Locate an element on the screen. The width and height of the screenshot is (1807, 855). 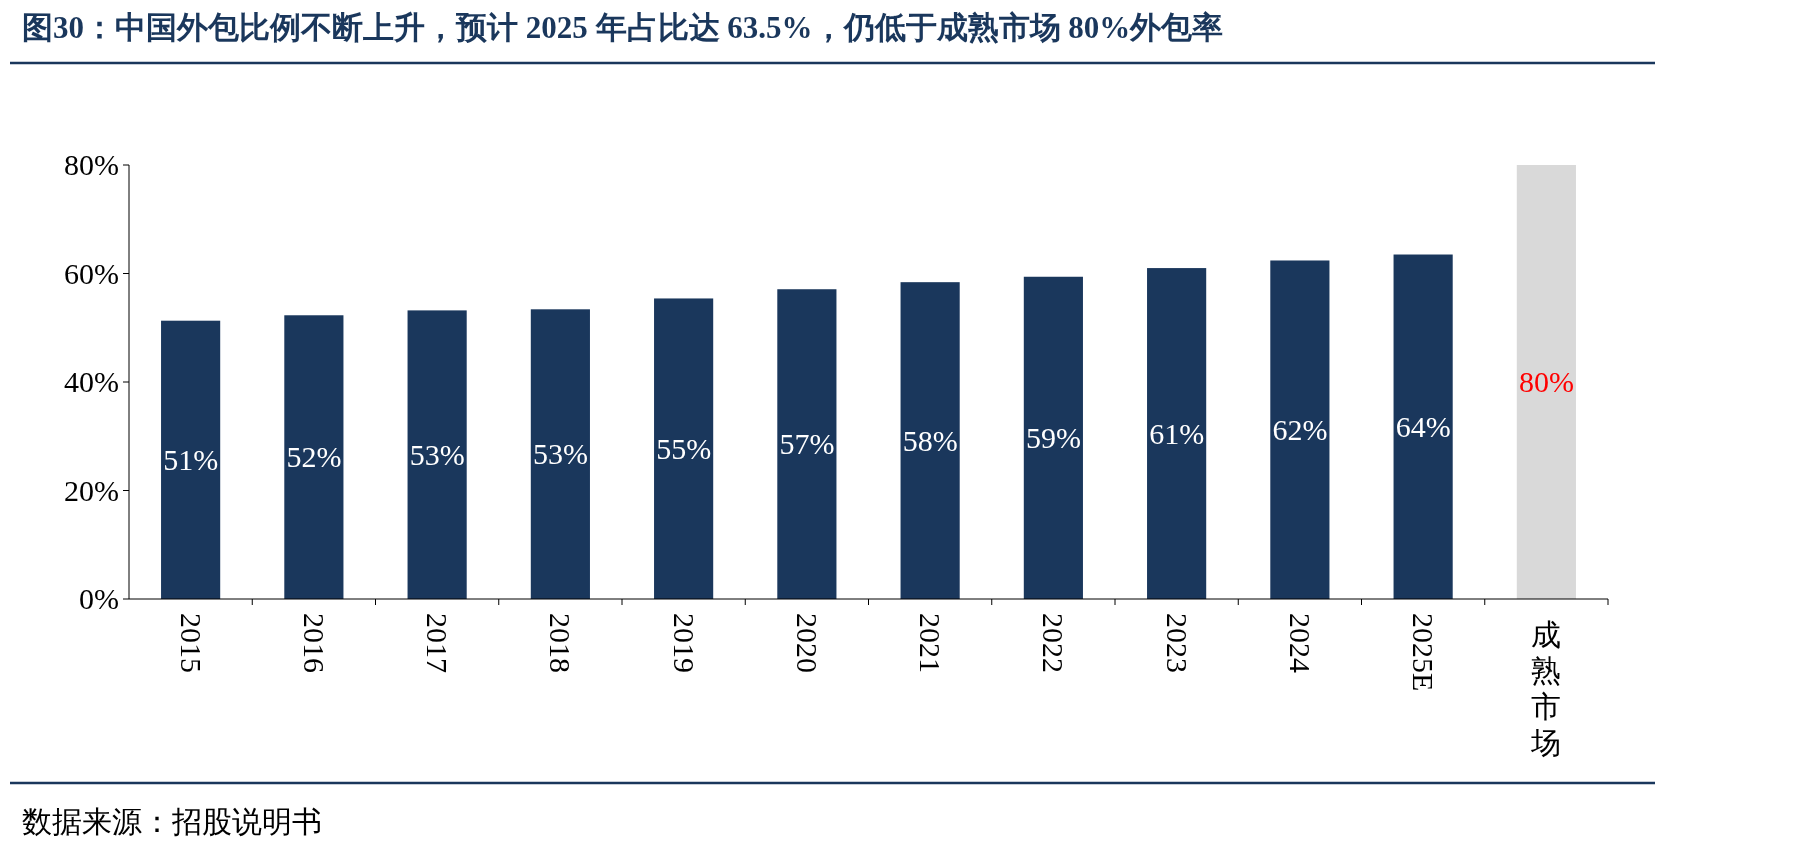
data-label: 61% is located at coordinates (1177, 433).